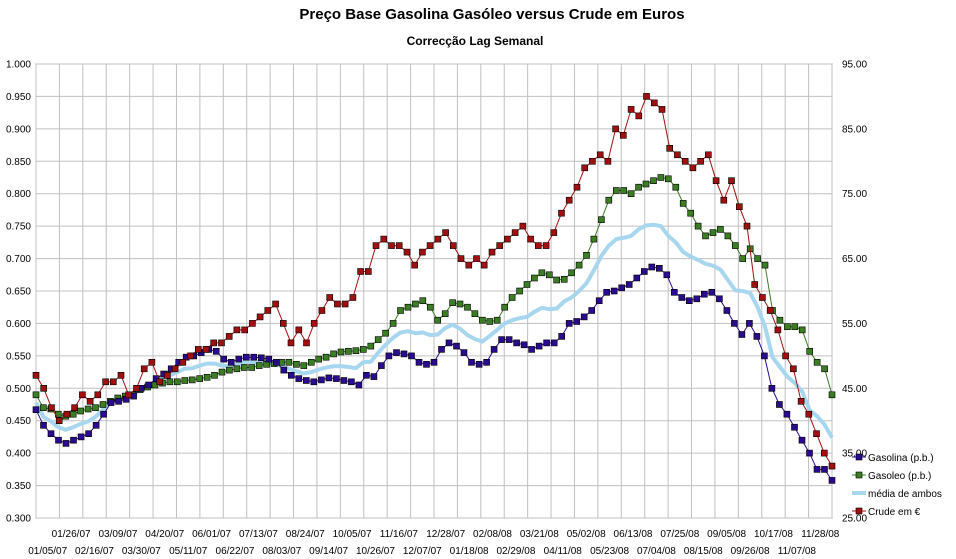  Describe the element at coordinates (656, 551) in the screenshot. I see `x-tick-label: 07/04/08` at that location.